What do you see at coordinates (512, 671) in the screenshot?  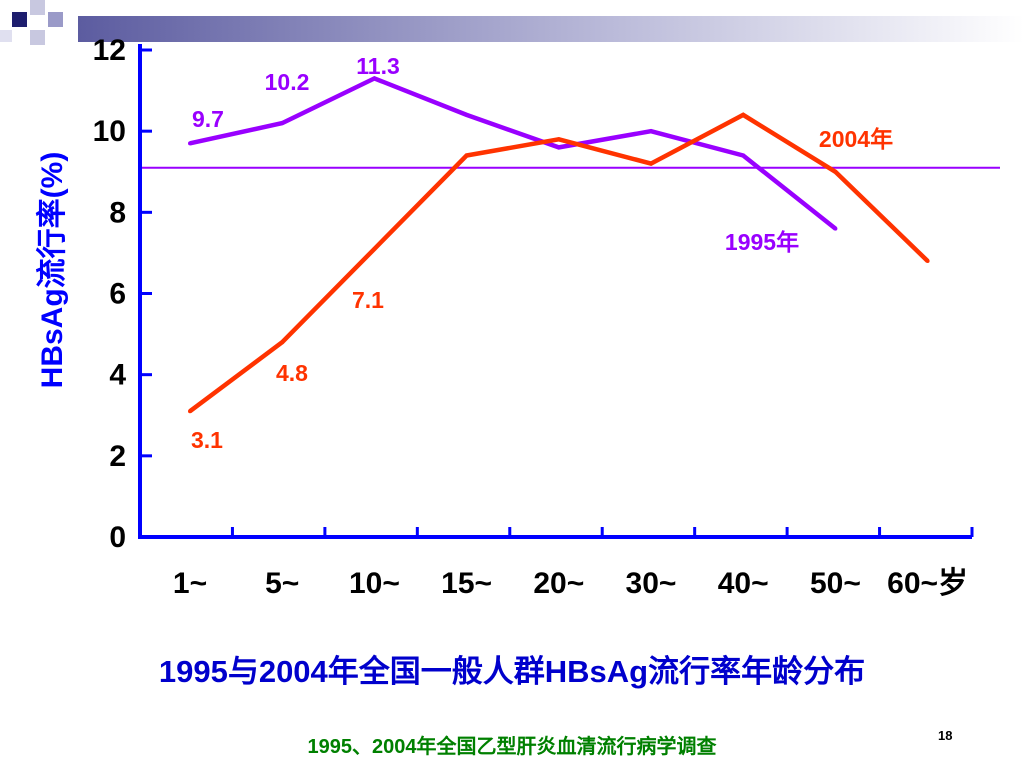 I see `chart-title: 1995与2004年全国一般人群HBsAg流行率年龄分布` at bounding box center [512, 671].